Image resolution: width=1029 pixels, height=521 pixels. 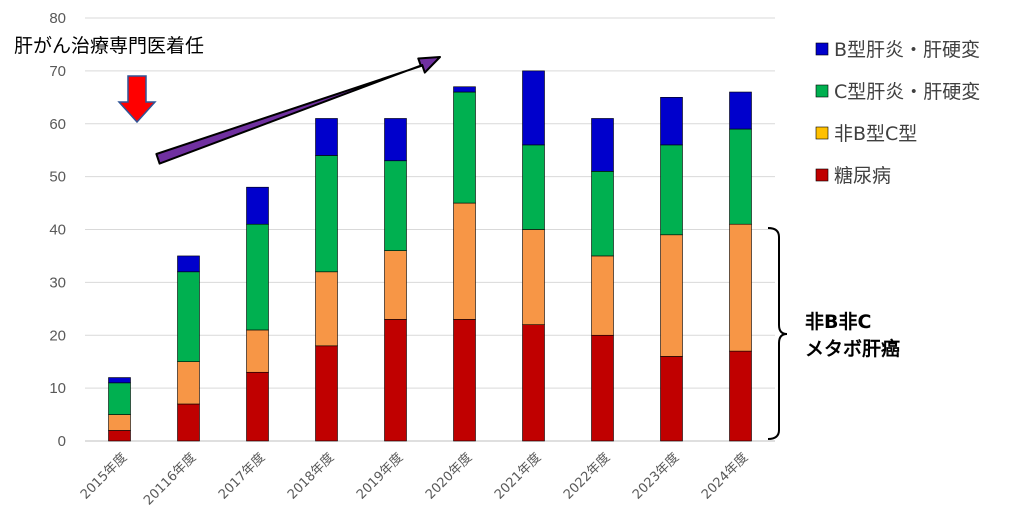 I want to click on y-tick-label: 70, so click(x=57, y=71).